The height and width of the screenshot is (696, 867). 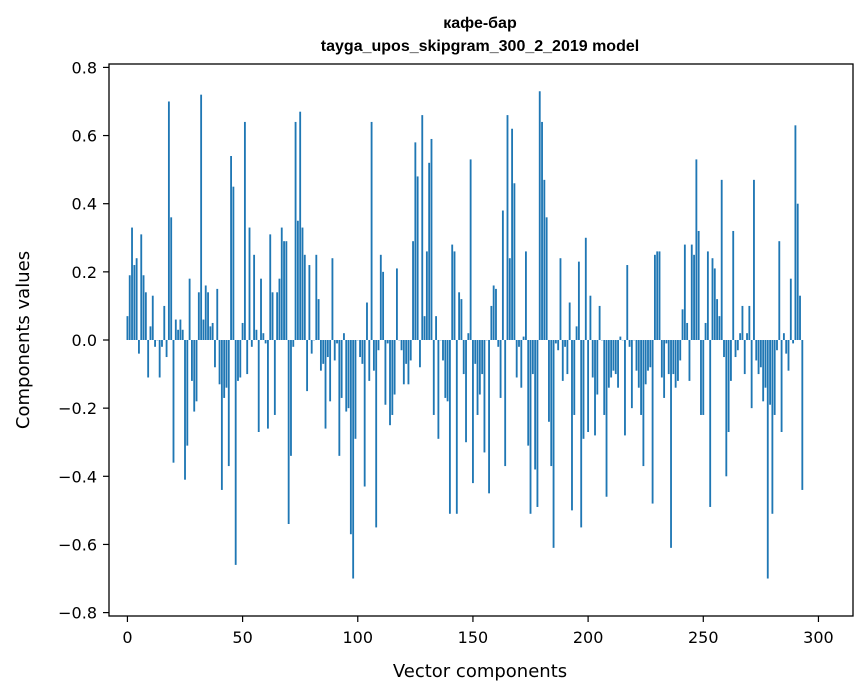 What do you see at coordinates (588, 637) in the screenshot?
I see `x-tick-label: 200` at bounding box center [588, 637].